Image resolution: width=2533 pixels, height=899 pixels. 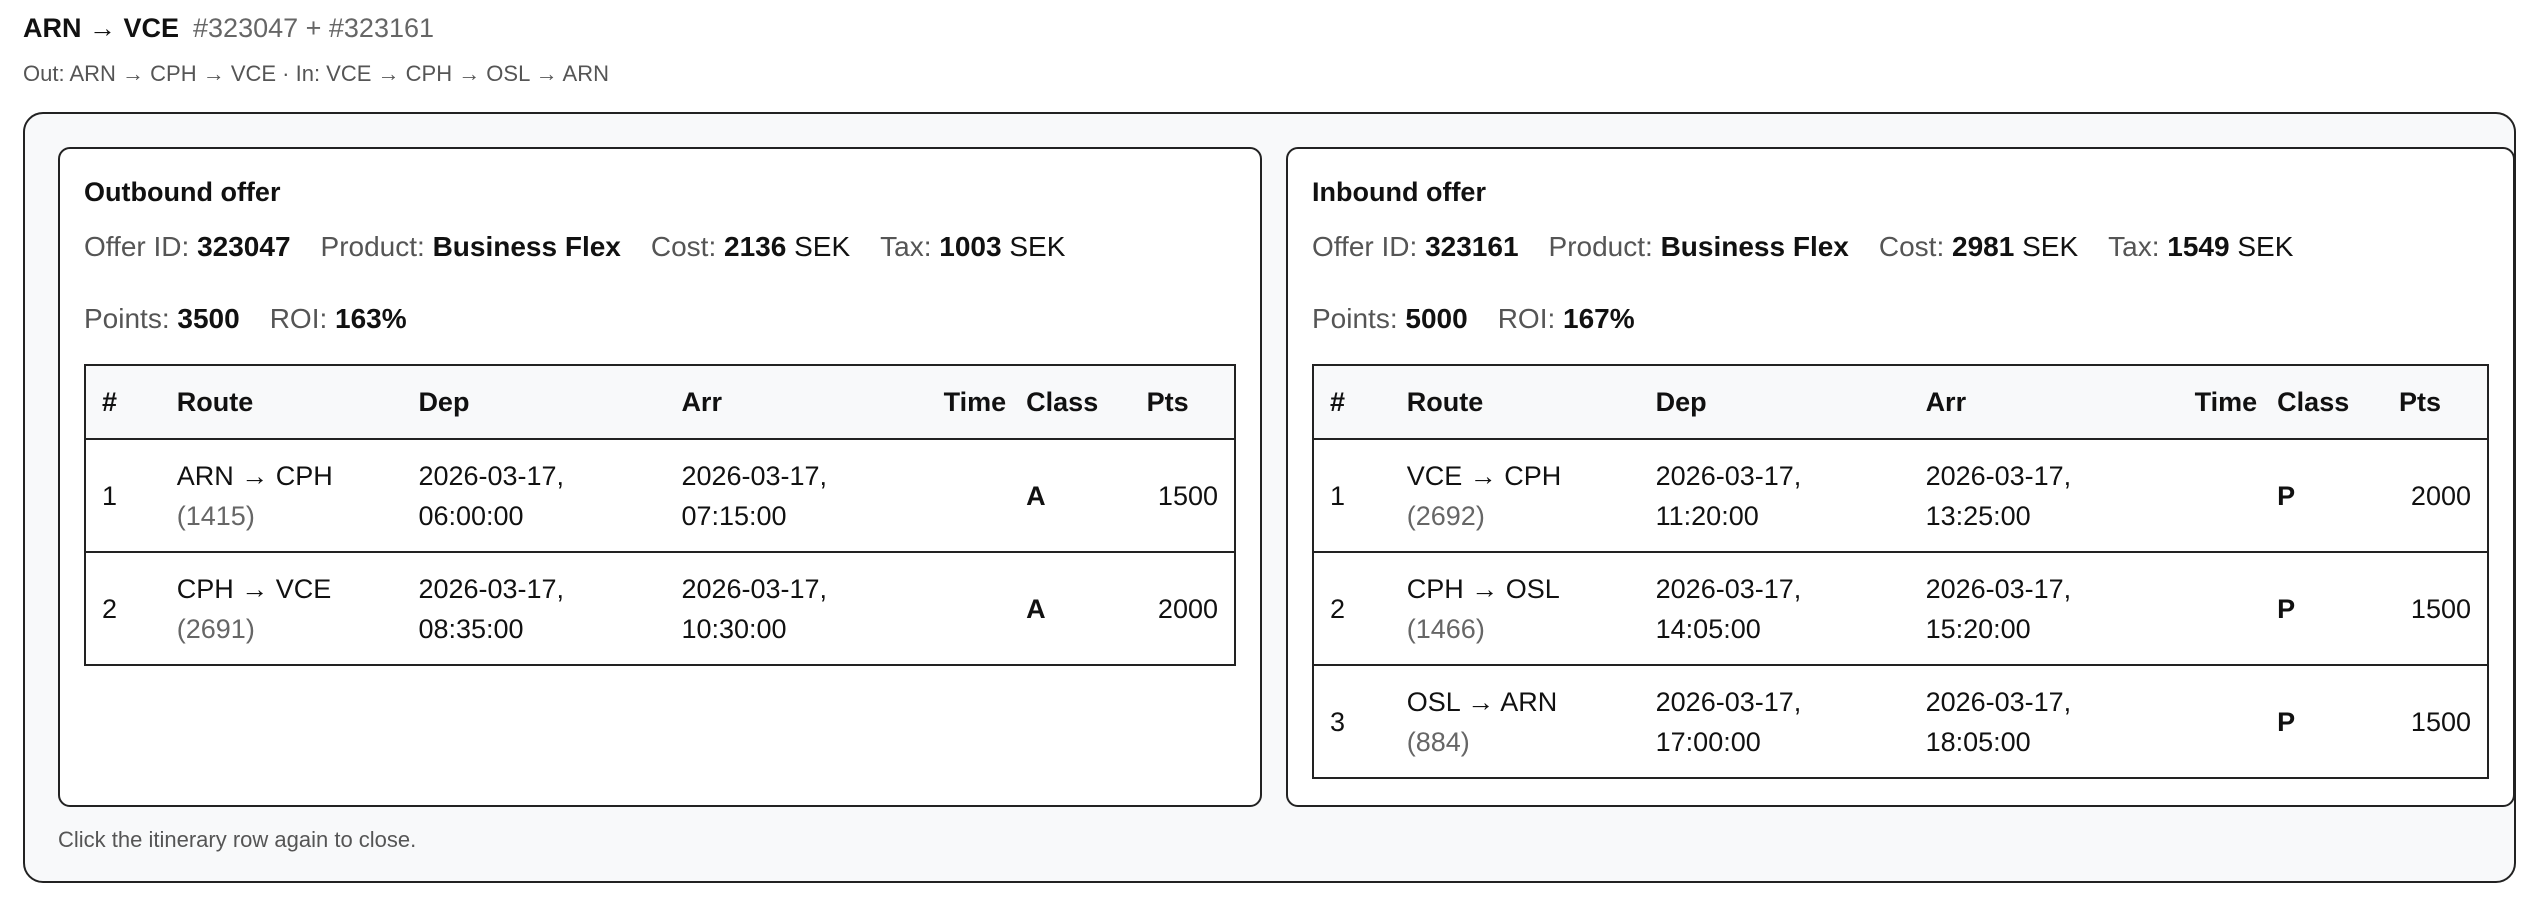 What do you see at coordinates (101, 28) in the screenshot?
I see `route-title: ARN → VCE` at bounding box center [101, 28].